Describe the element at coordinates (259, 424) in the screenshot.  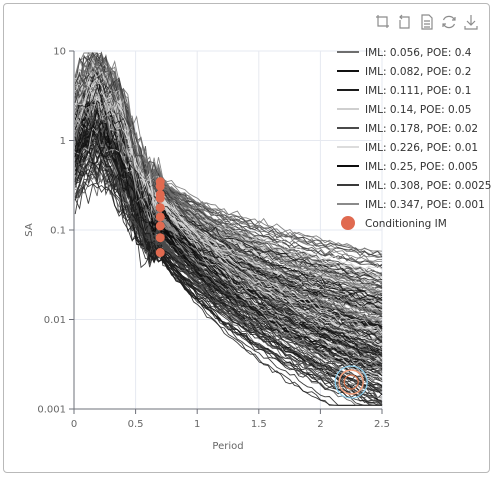
I see `x-tick-label: 1.5` at that location.